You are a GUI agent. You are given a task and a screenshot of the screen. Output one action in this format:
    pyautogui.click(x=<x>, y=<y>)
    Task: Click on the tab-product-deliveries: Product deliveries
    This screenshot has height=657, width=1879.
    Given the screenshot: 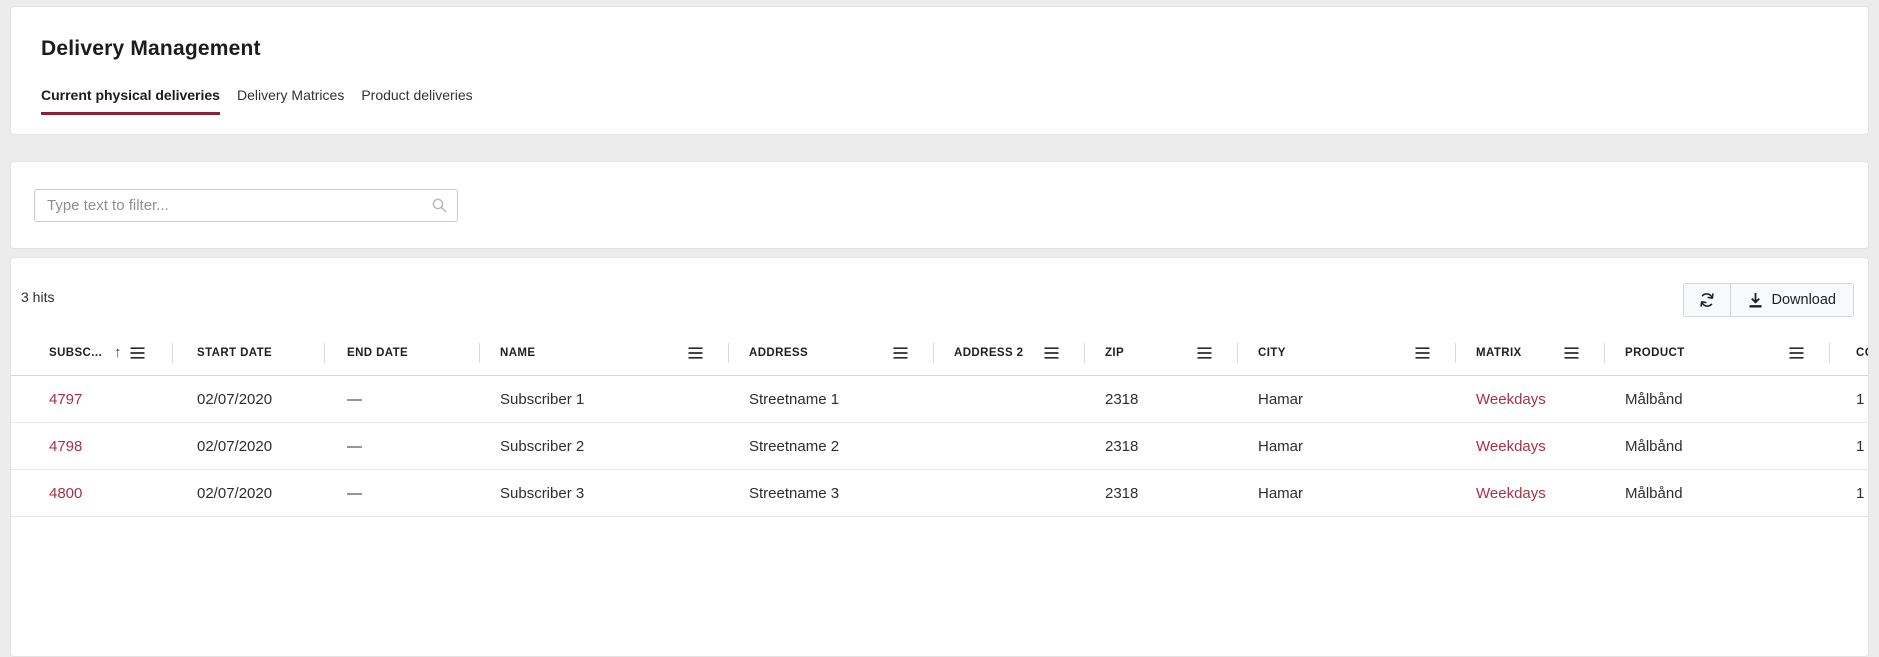 What is the action you would take?
    pyautogui.click(x=417, y=95)
    